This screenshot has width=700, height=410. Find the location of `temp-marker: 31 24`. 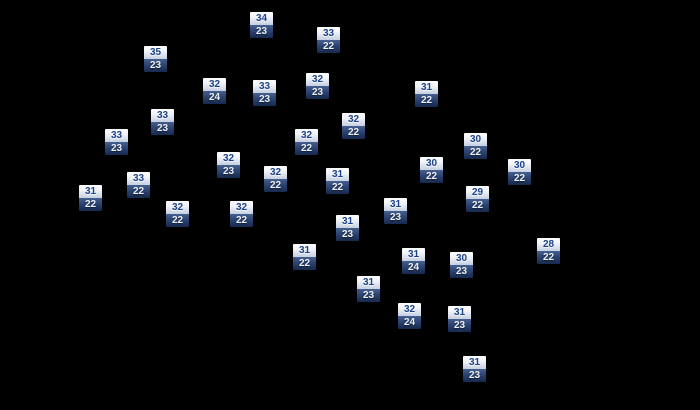

temp-marker: 31 24 is located at coordinates (413, 261).